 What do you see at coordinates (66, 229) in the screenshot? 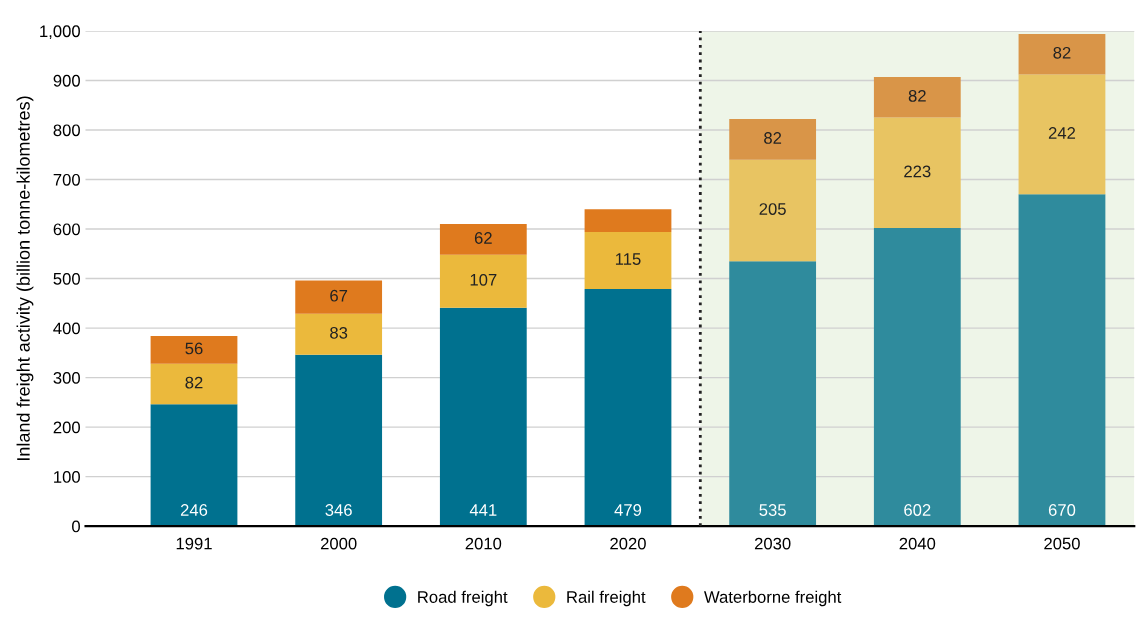
I see `y-tick-label: 600` at bounding box center [66, 229].